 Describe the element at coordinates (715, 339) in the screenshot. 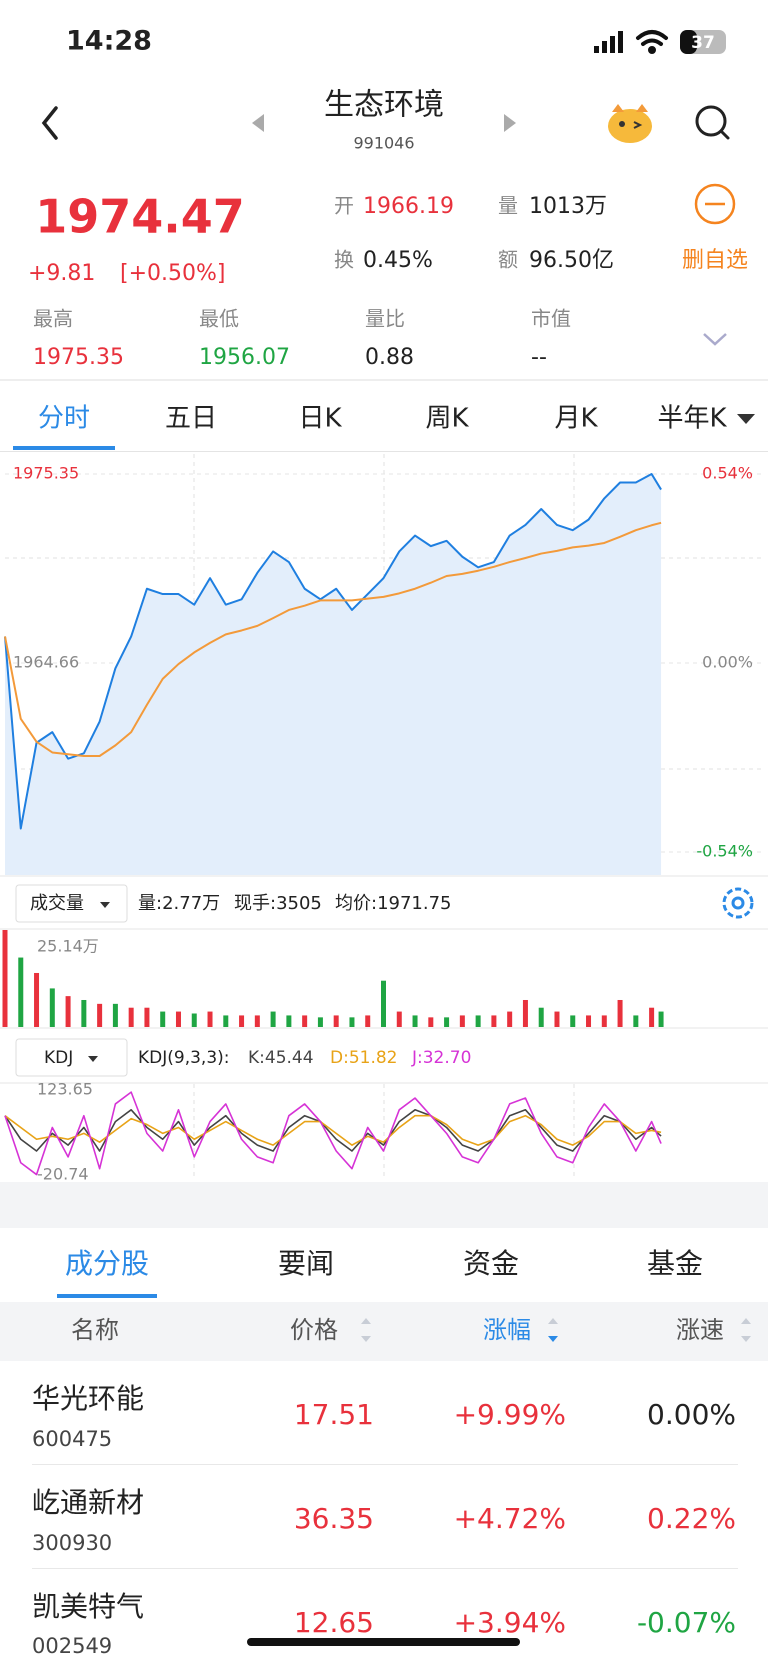

I see `expand-button` at that location.